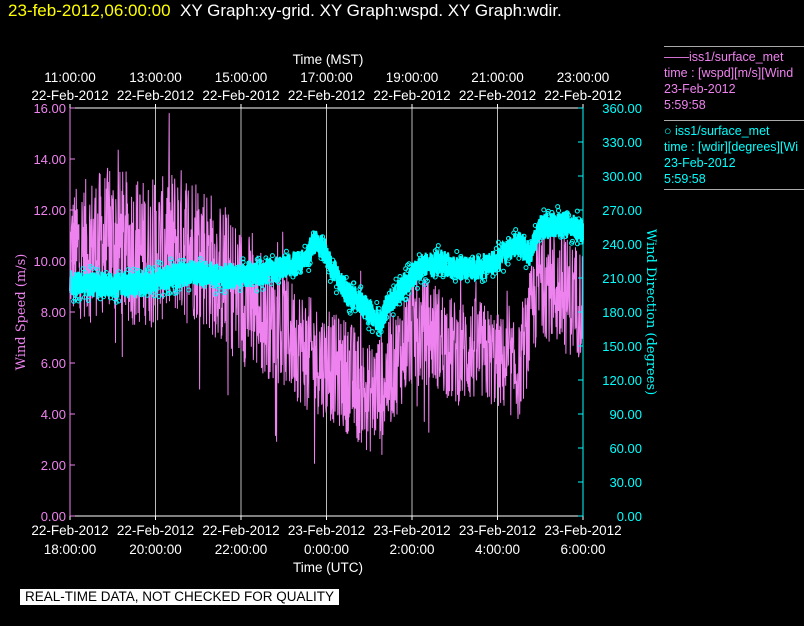  Describe the element at coordinates (497, 77) in the screenshot. I see `top-tick-time-label: 21:00:00` at that location.